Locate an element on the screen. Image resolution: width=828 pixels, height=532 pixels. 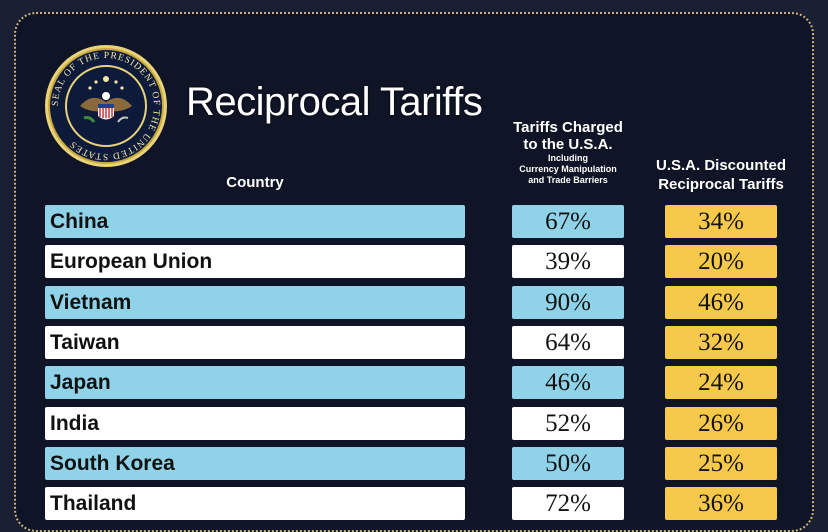
country-cell: Taiwan is located at coordinates (255, 342).